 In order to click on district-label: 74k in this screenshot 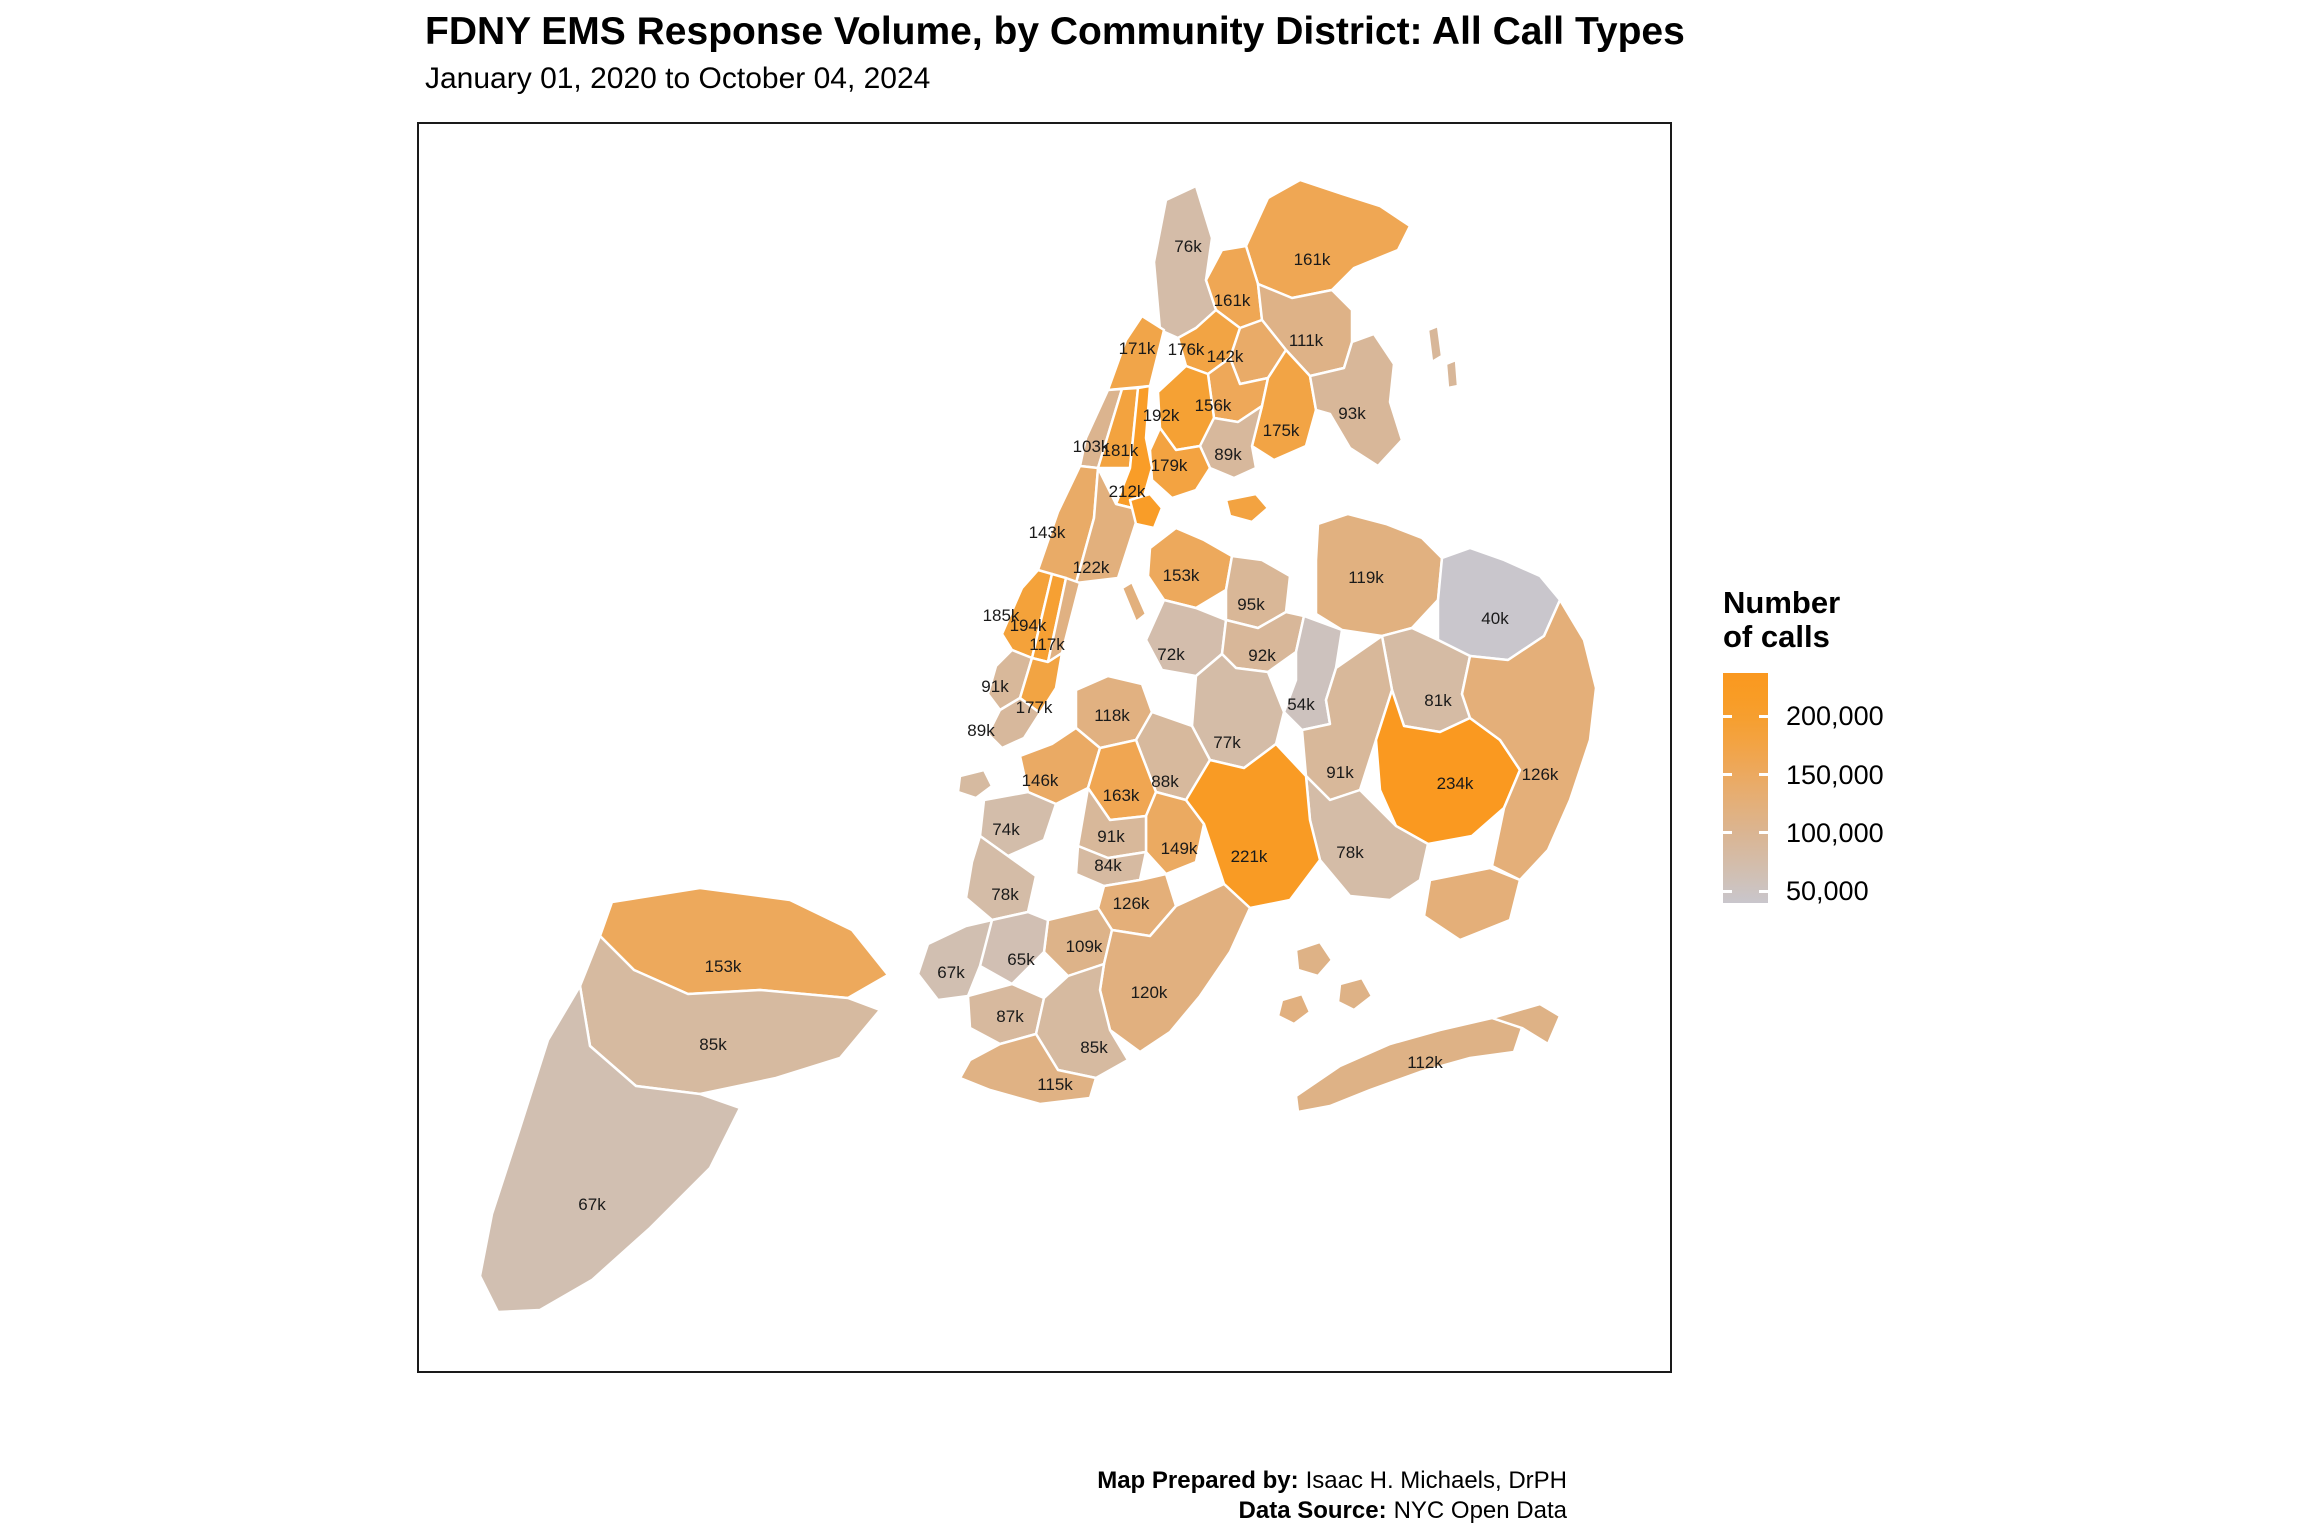, I will do `click(1006, 829)`.